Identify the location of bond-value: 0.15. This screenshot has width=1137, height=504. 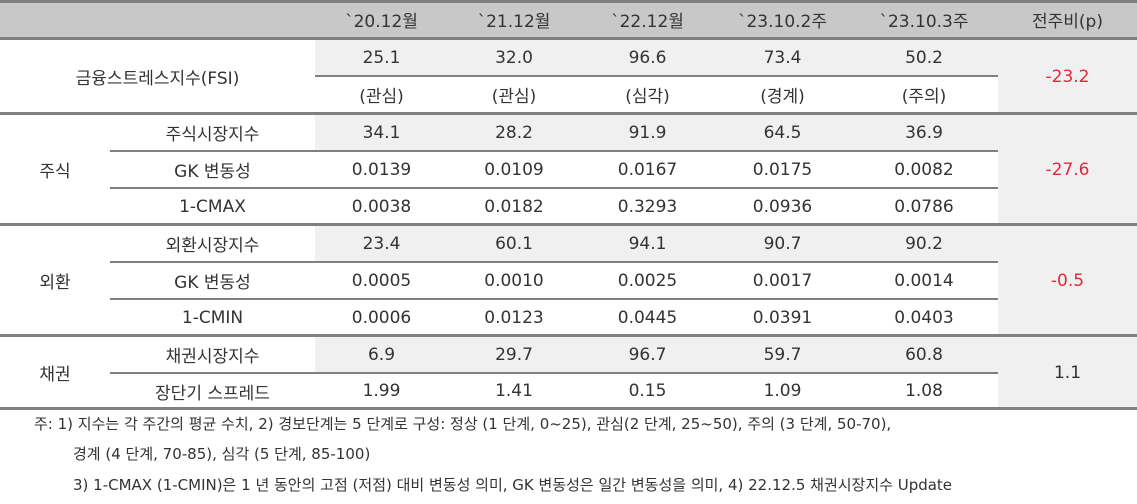
(647, 391).